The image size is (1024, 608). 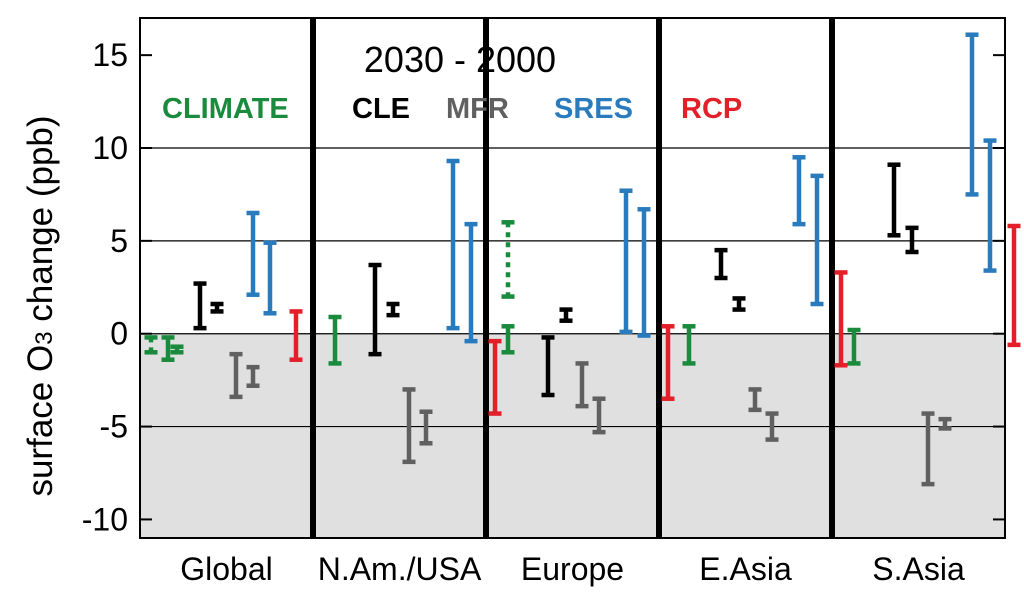 What do you see at coordinates (110, 55) in the screenshot?
I see `y-tick-label: 15` at bounding box center [110, 55].